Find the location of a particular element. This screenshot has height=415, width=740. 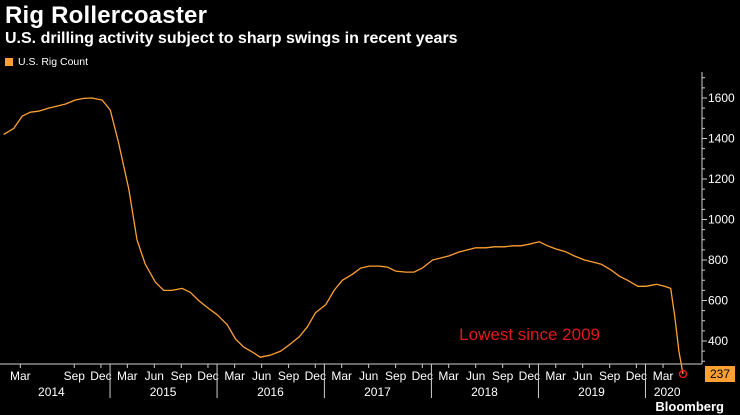

legend-swatch is located at coordinates (9, 62).